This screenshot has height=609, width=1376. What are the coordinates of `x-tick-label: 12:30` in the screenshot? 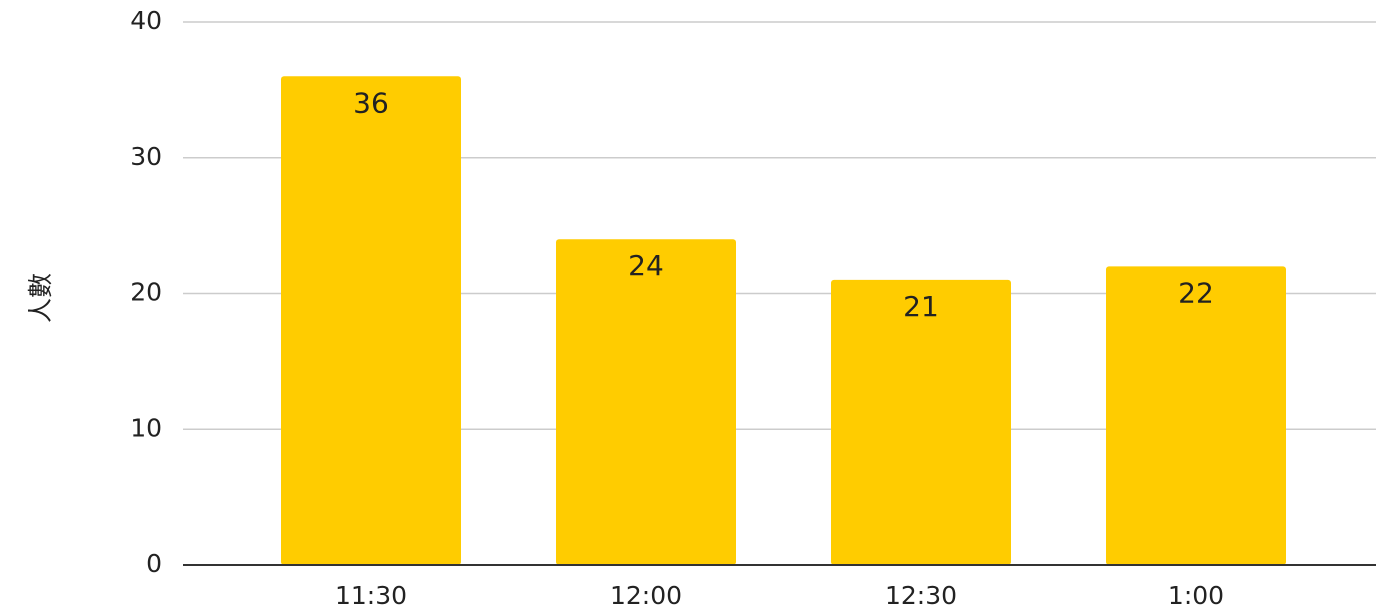 It's located at (921, 595).